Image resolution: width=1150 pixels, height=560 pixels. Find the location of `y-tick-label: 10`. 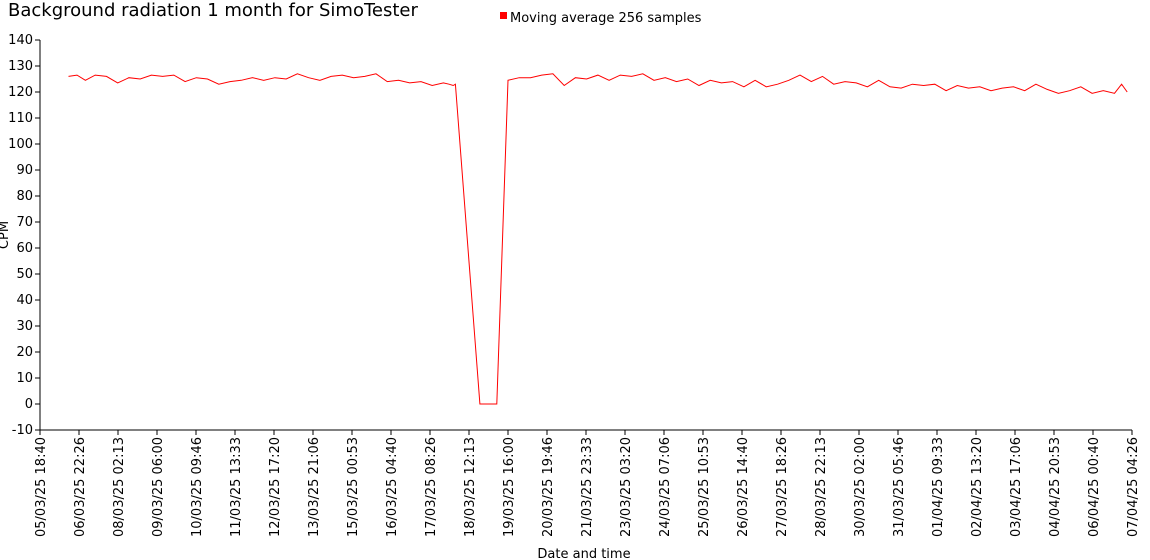

y-tick-label: 10 is located at coordinates (24, 378).